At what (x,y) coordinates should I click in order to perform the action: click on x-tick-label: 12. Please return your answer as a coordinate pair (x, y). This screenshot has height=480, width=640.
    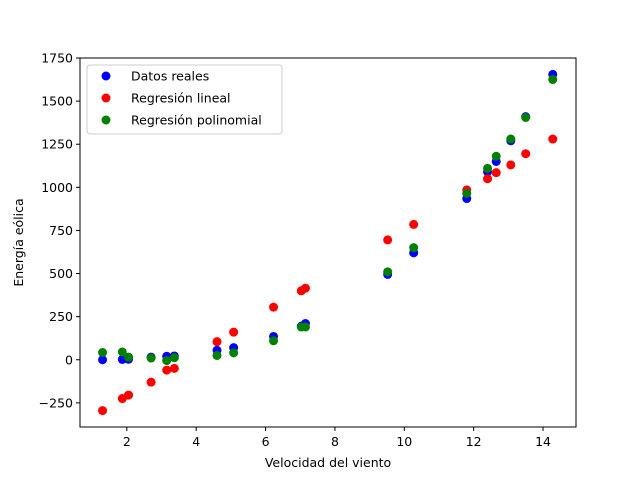
    Looking at the image, I should click on (474, 441).